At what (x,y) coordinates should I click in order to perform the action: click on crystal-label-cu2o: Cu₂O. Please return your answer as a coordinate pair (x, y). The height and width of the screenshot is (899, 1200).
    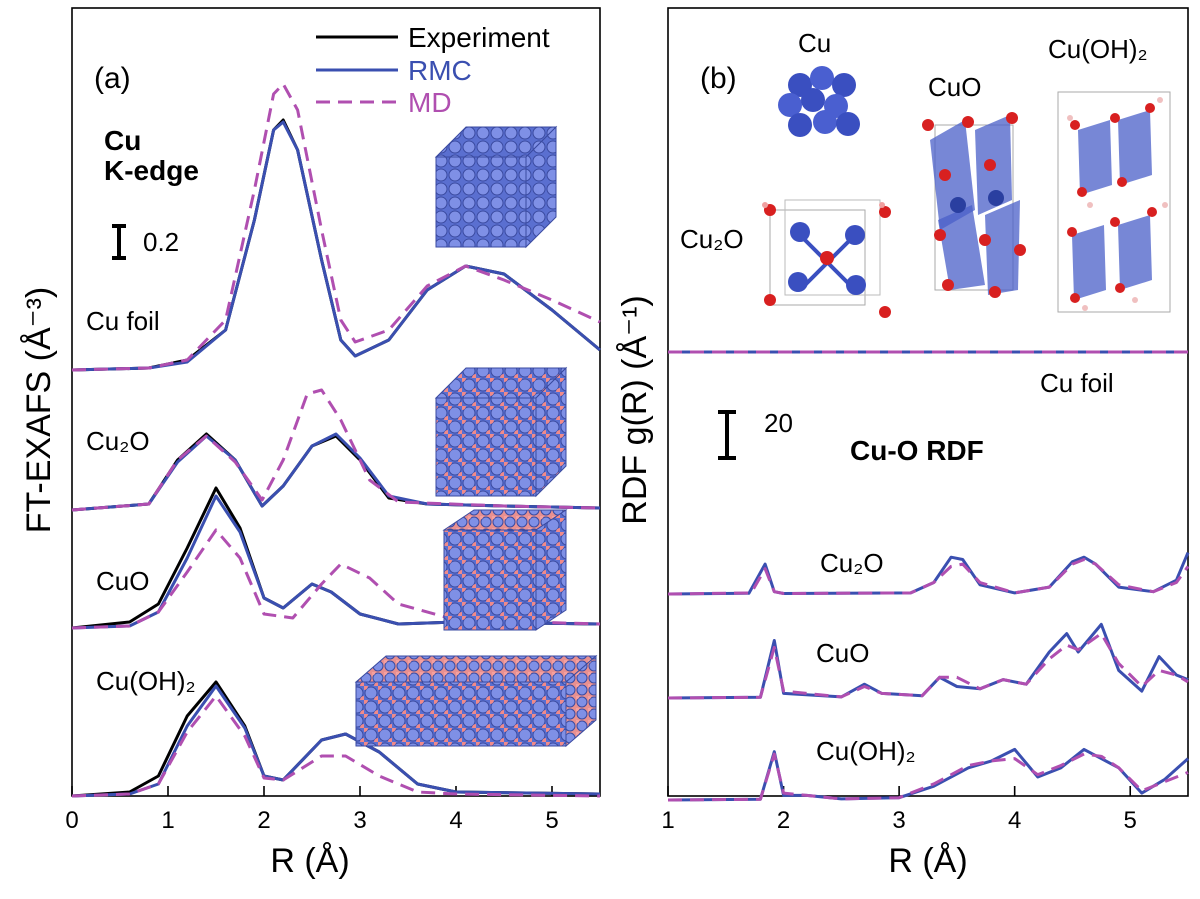
    Looking at the image, I should click on (712, 239).